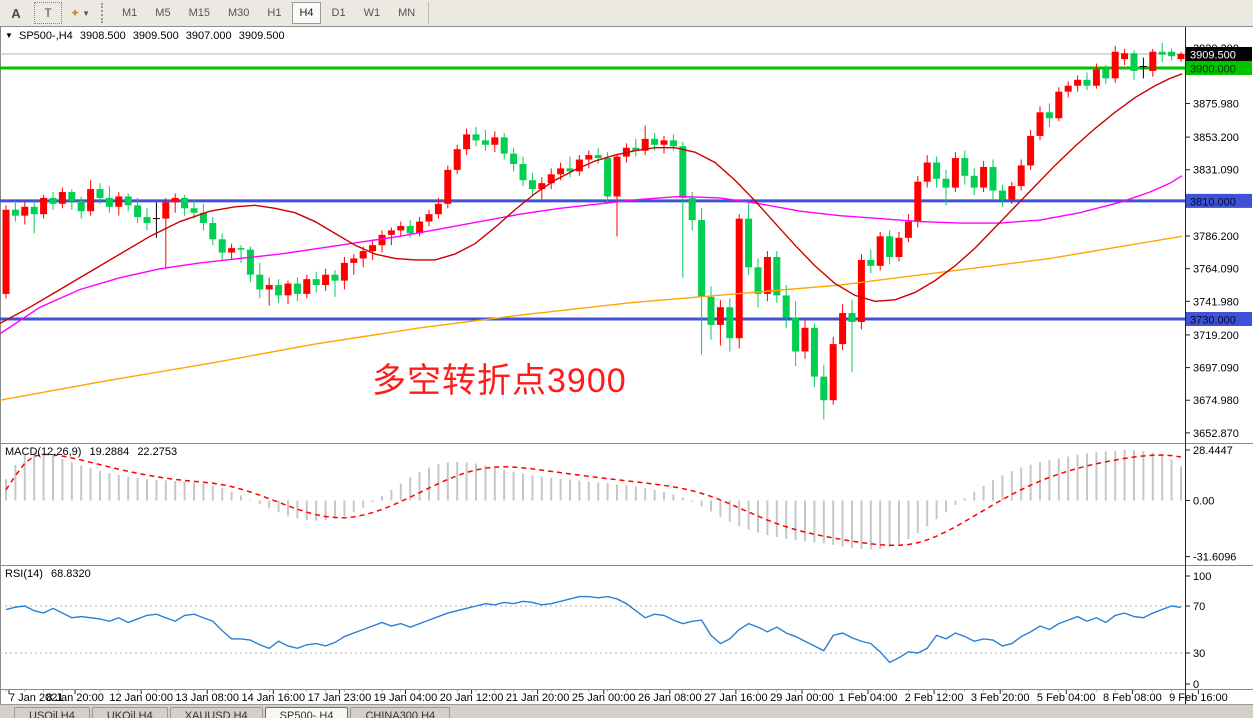  I want to click on time-label: 5 Feb 04:00, so click(1066, 698).